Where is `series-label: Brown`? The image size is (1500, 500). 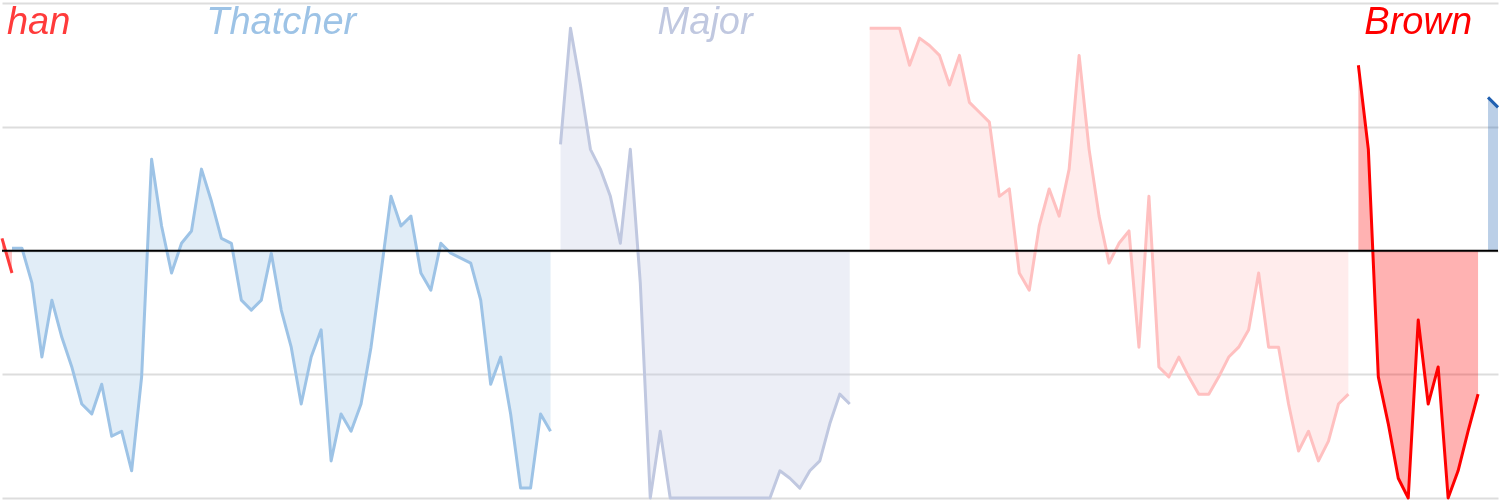
series-label: Brown is located at coordinates (1418, 21).